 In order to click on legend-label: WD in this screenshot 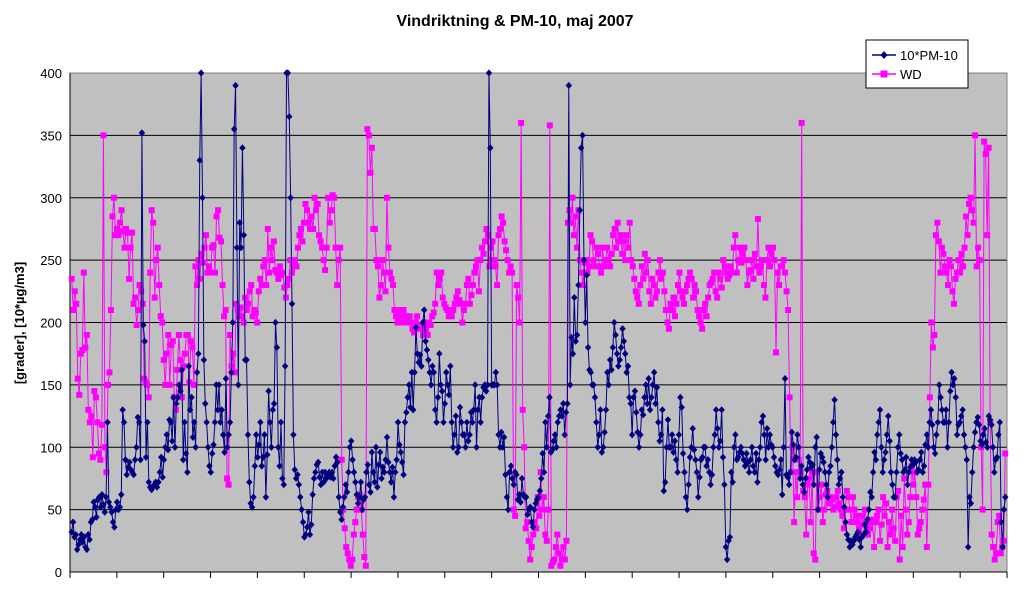, I will do `click(911, 74)`.